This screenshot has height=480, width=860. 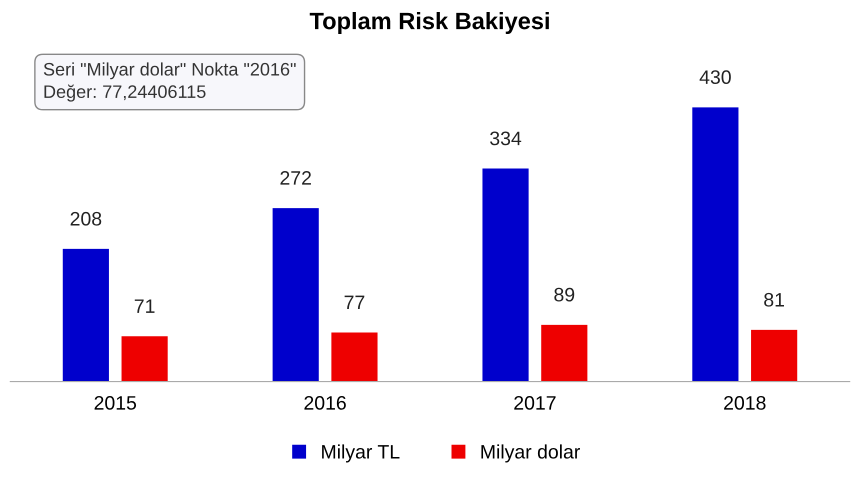 What do you see at coordinates (429, 23) in the screenshot?
I see `chart-title: Toplam Risk Bakiyesi` at bounding box center [429, 23].